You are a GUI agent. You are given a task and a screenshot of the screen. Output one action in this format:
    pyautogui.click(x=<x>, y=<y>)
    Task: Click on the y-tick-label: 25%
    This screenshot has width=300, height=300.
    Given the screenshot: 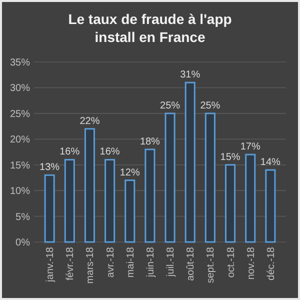 What is the action you would take?
    pyautogui.click(x=20, y=114)
    